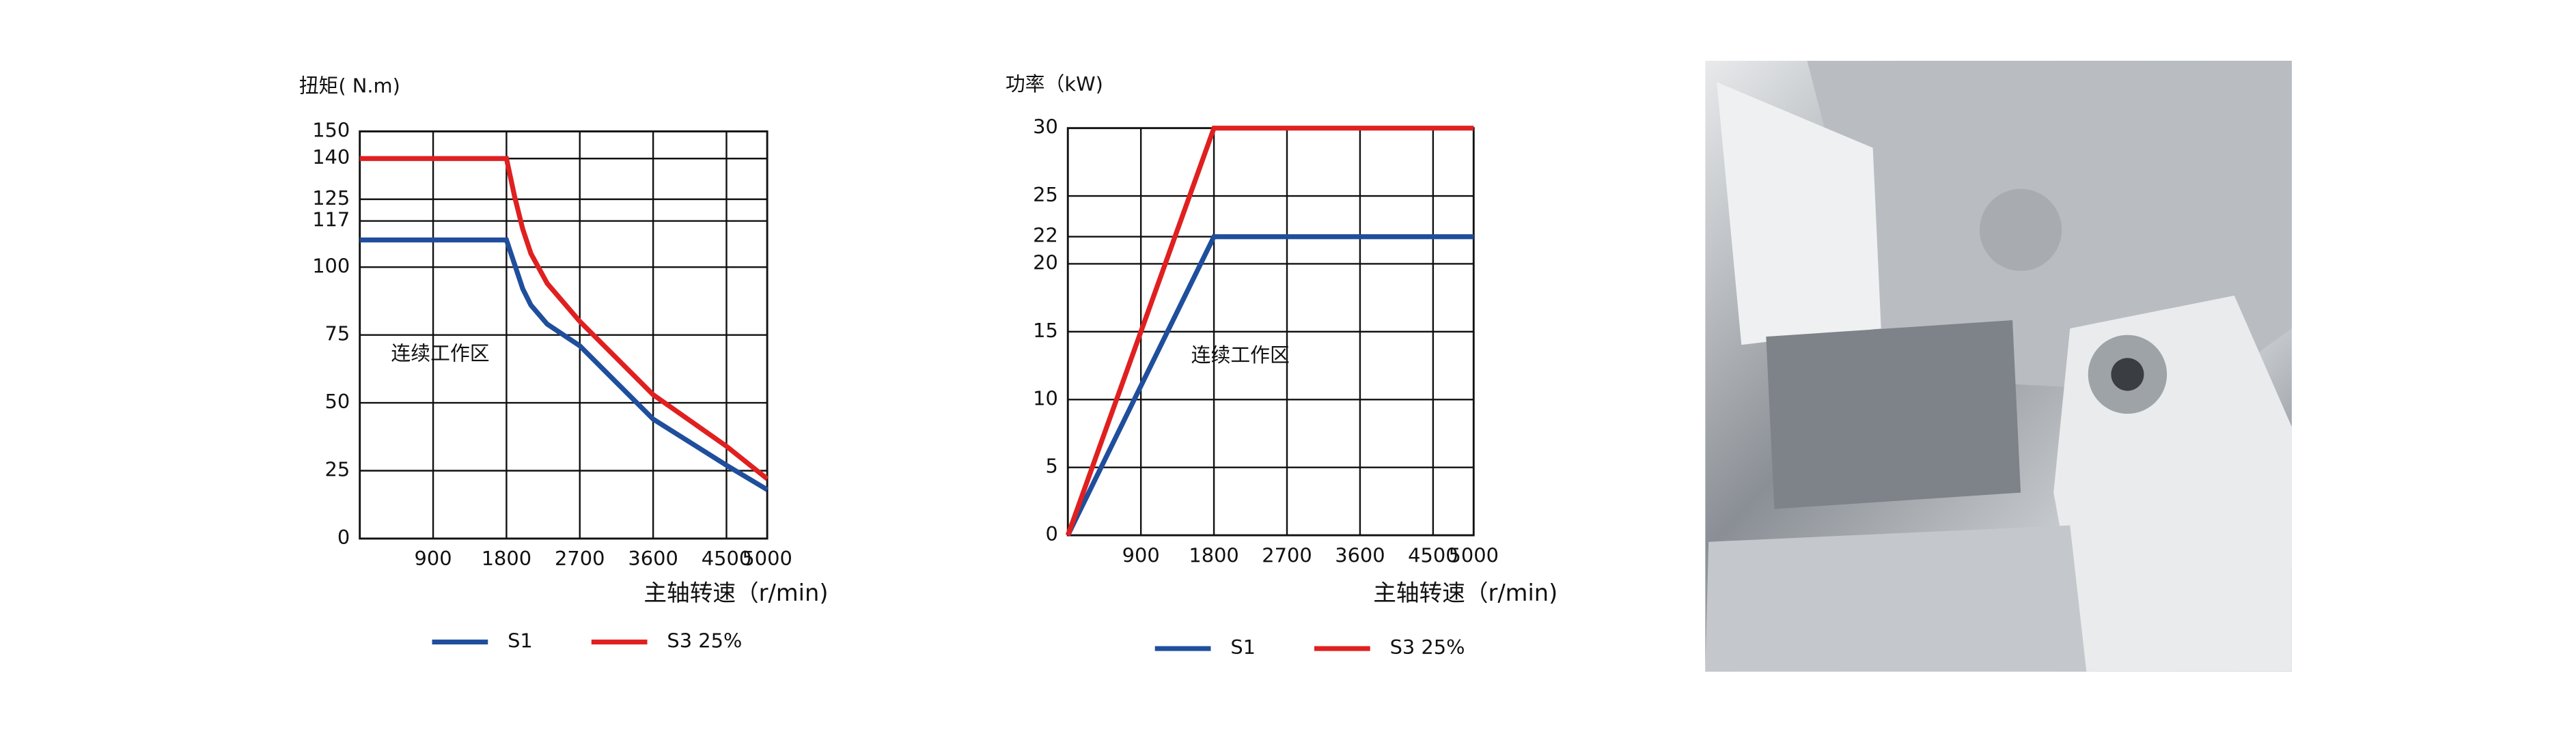 The width and height of the screenshot is (2576, 740). Describe the element at coordinates (331, 265) in the screenshot. I see `y-tick-label: 100` at that location.